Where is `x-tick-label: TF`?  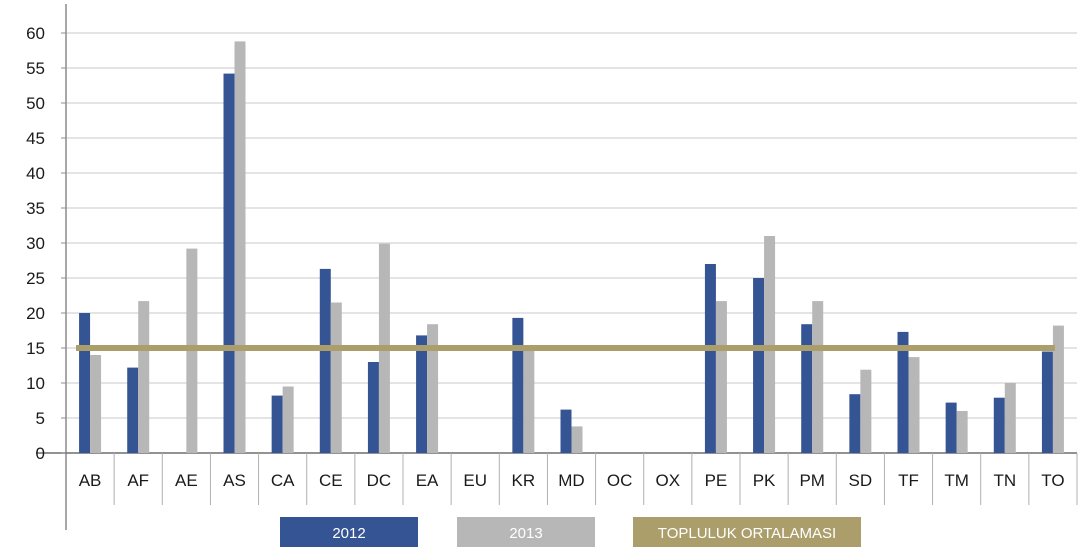 x-tick-label: TF is located at coordinates (908, 480).